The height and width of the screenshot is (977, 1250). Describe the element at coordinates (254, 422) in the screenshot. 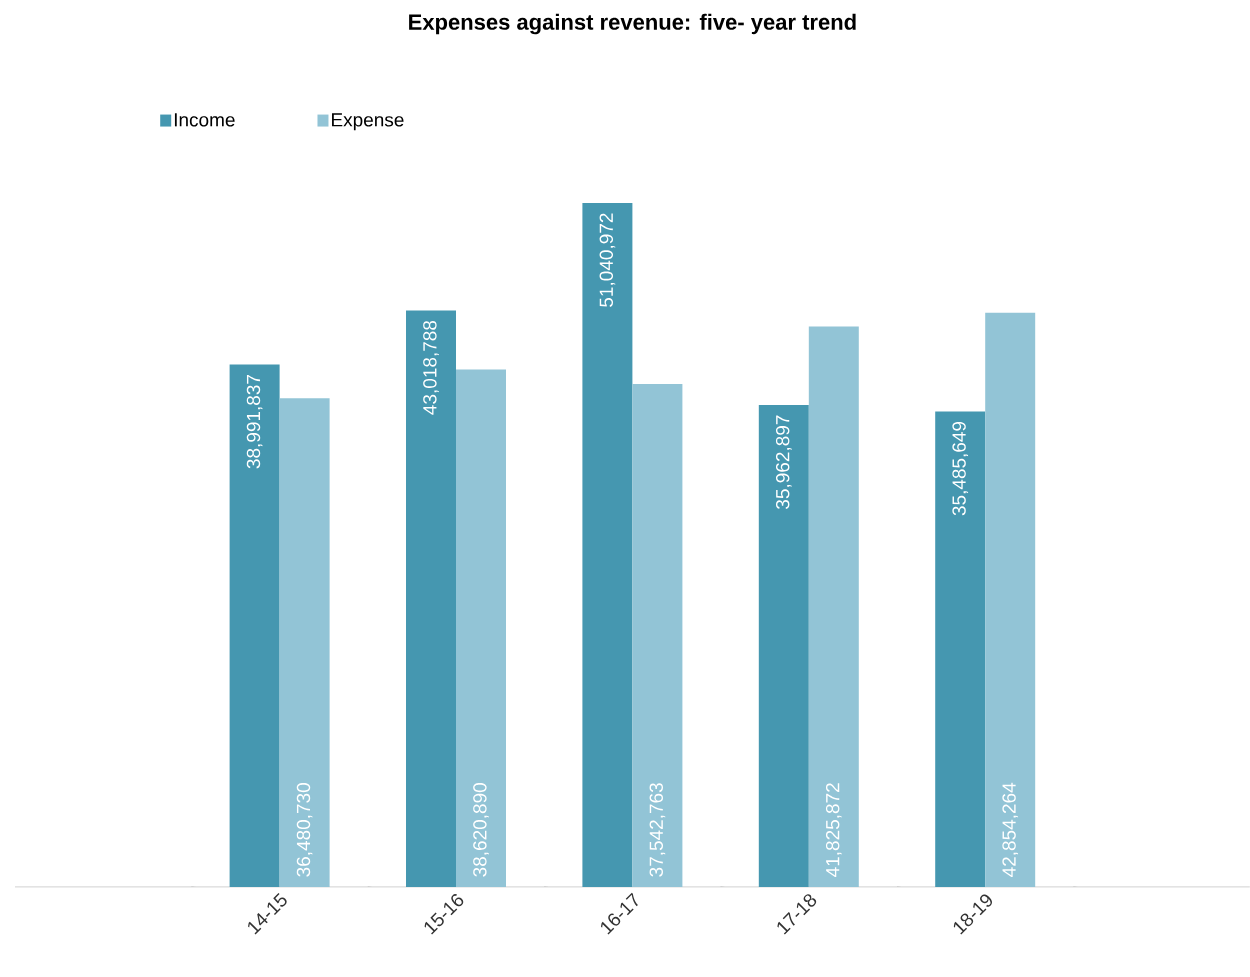

I see `data-label: 38,991,837` at that location.